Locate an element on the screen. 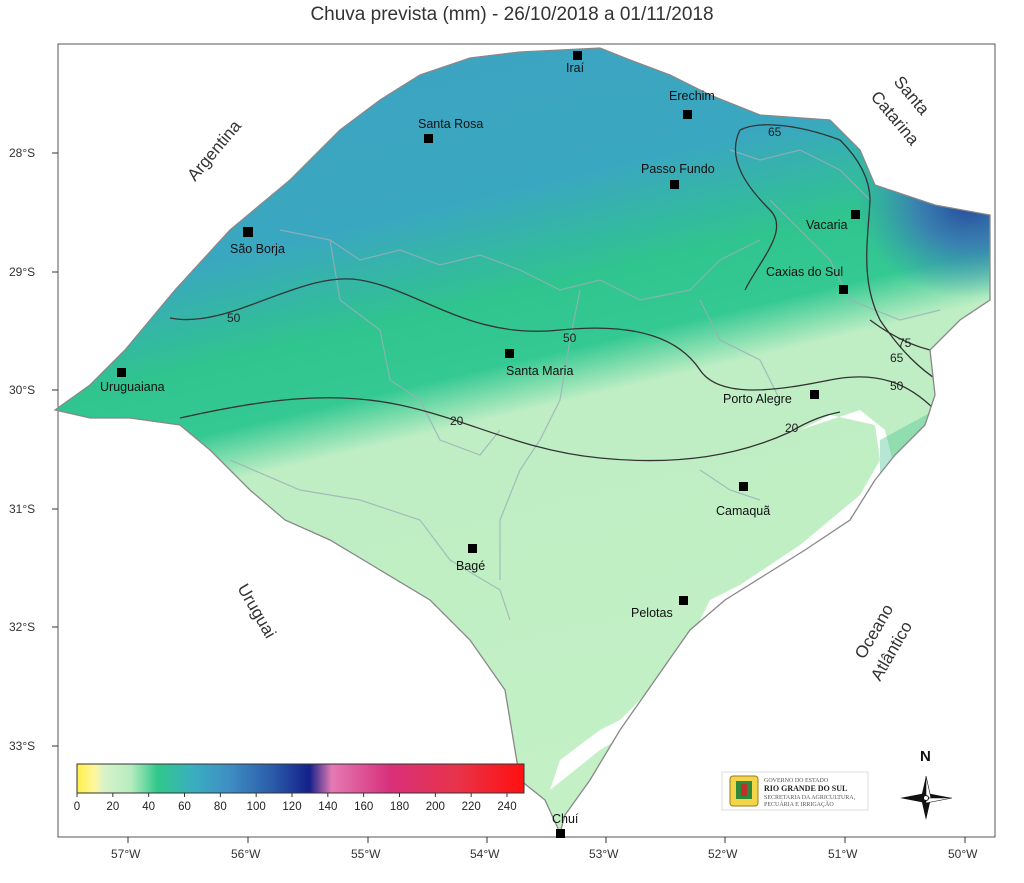 This screenshot has height=883, width=1024. colorbar-tick-label: 40 is located at coordinates (148, 807).